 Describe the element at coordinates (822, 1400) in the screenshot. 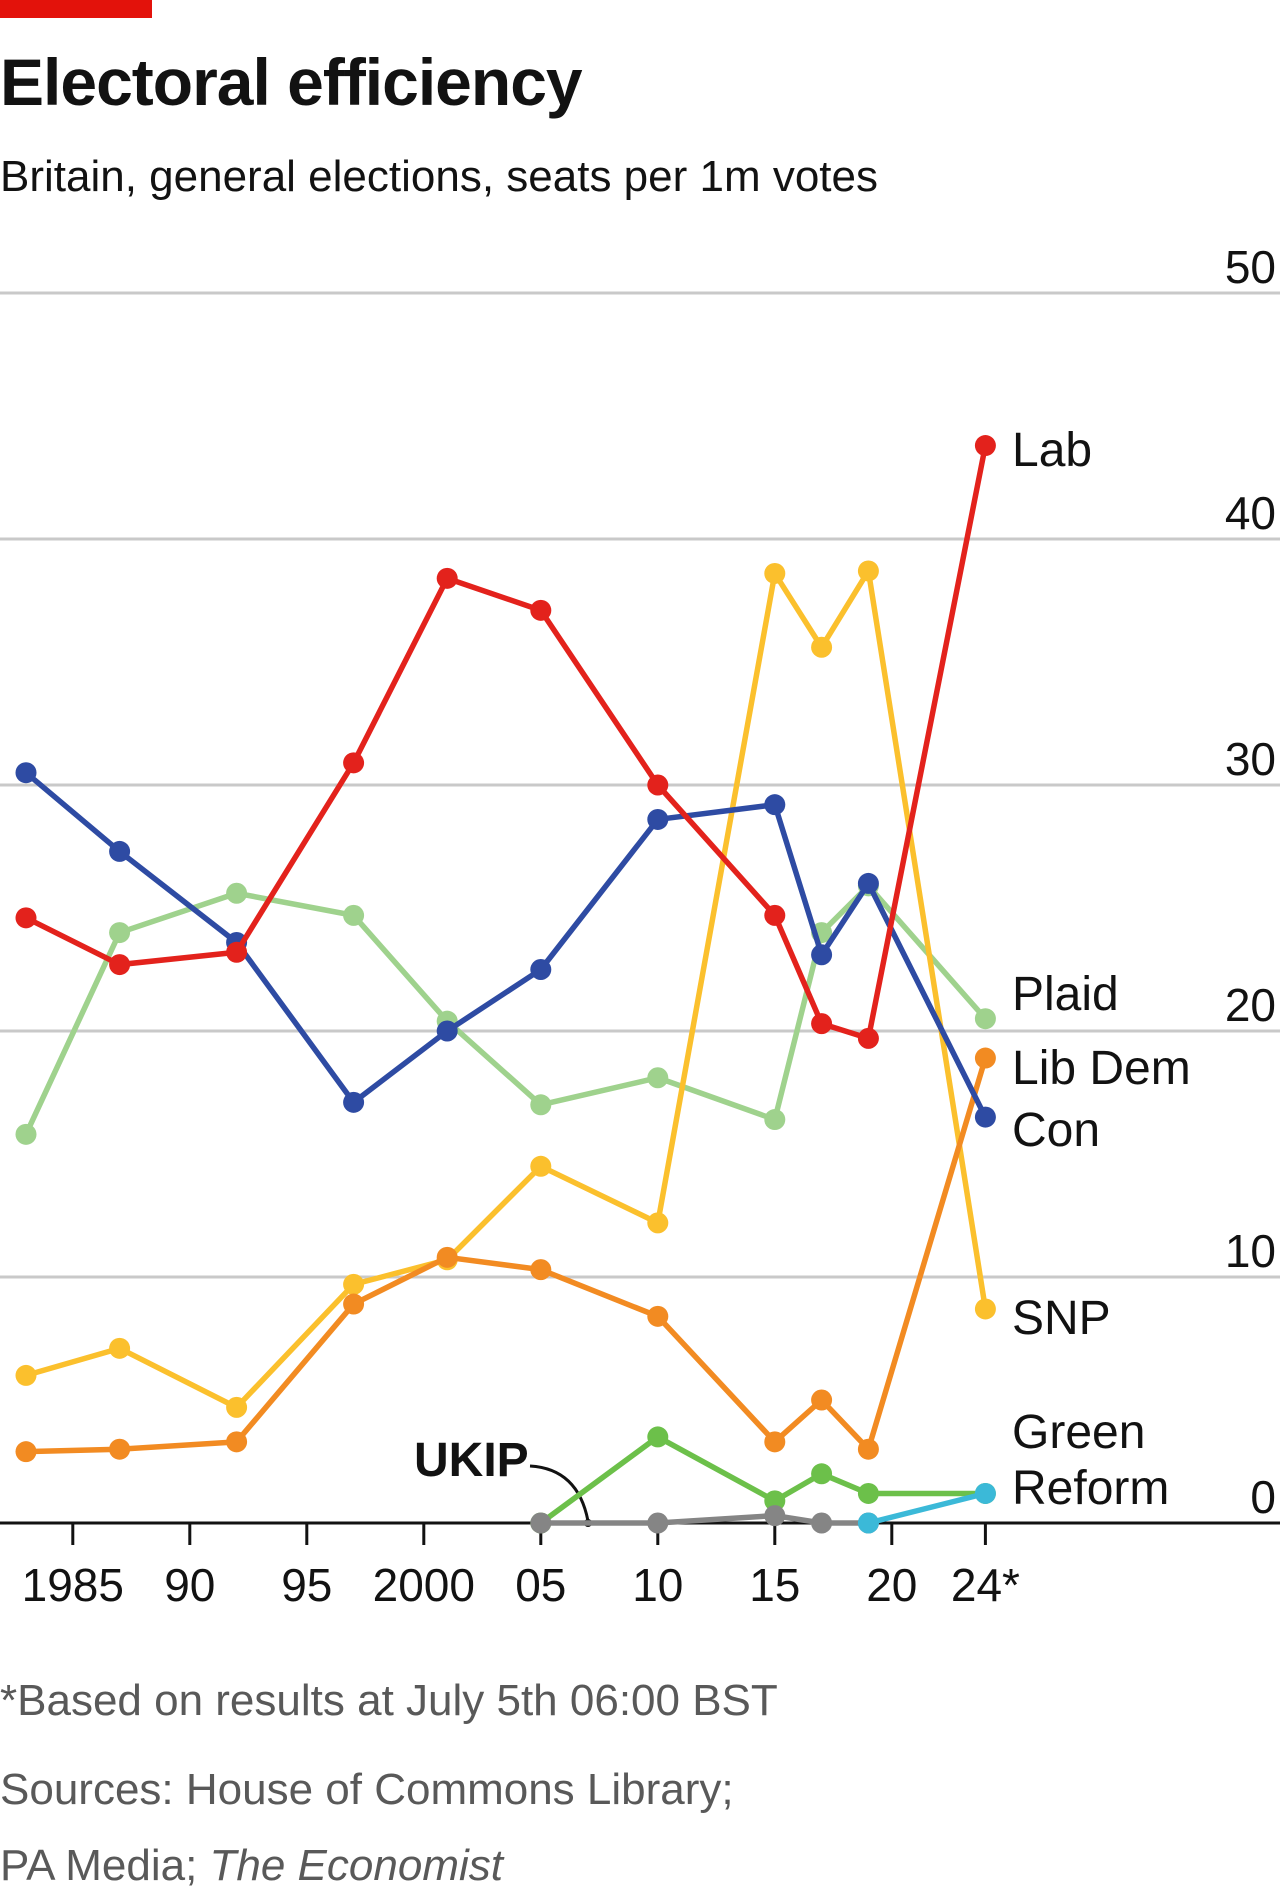

I see `point-lib-dem-2017` at that location.